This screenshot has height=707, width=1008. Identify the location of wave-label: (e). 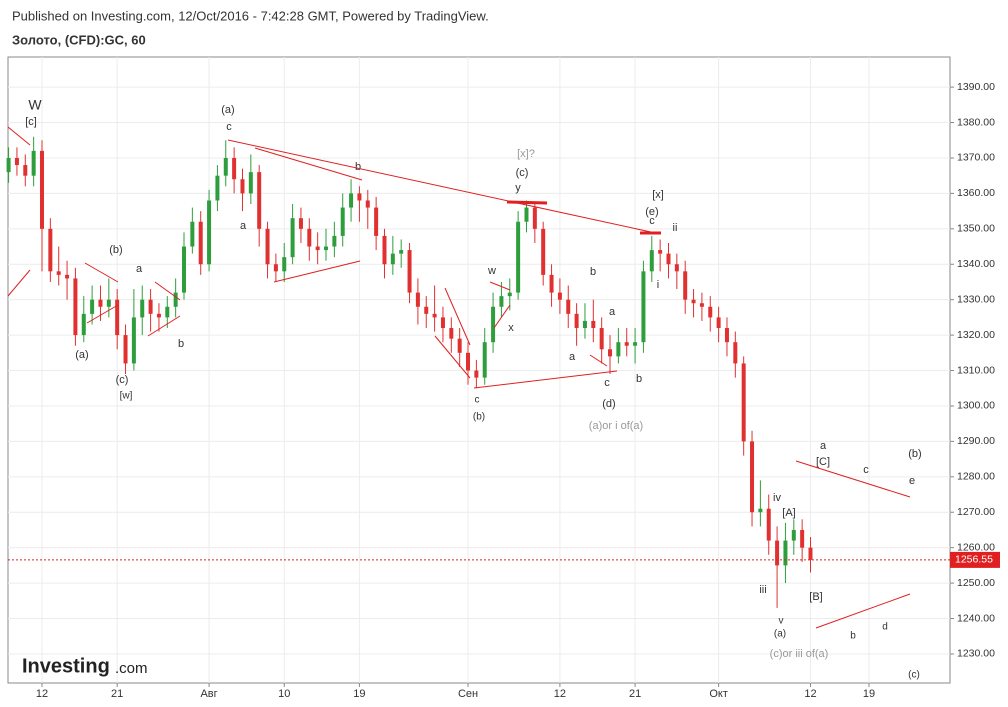
(651, 212).